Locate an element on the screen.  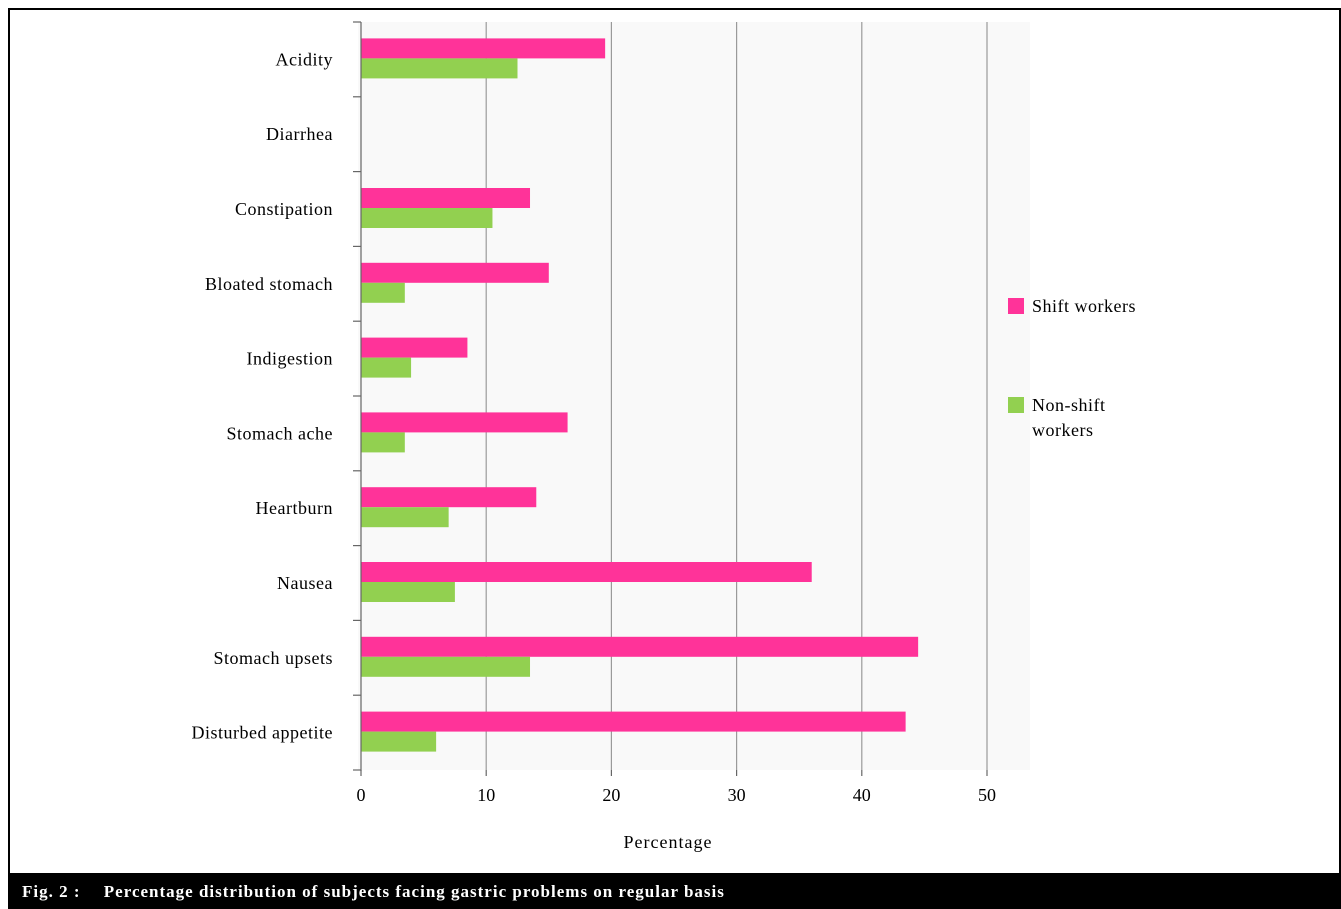
y-axis-ticks is located at coordinates (357, 396).